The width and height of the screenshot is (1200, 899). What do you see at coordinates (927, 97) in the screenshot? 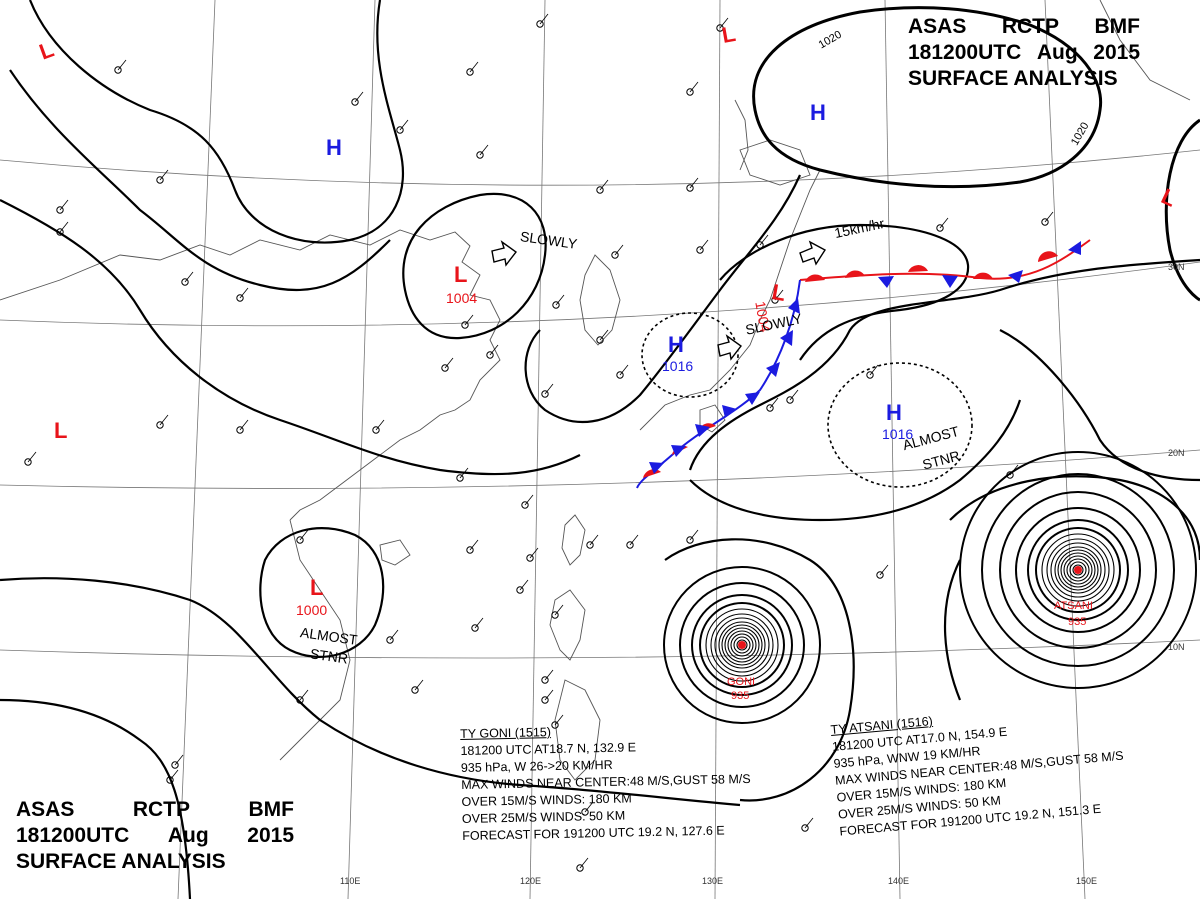
I see `isobar-1020-north` at bounding box center [927, 97].